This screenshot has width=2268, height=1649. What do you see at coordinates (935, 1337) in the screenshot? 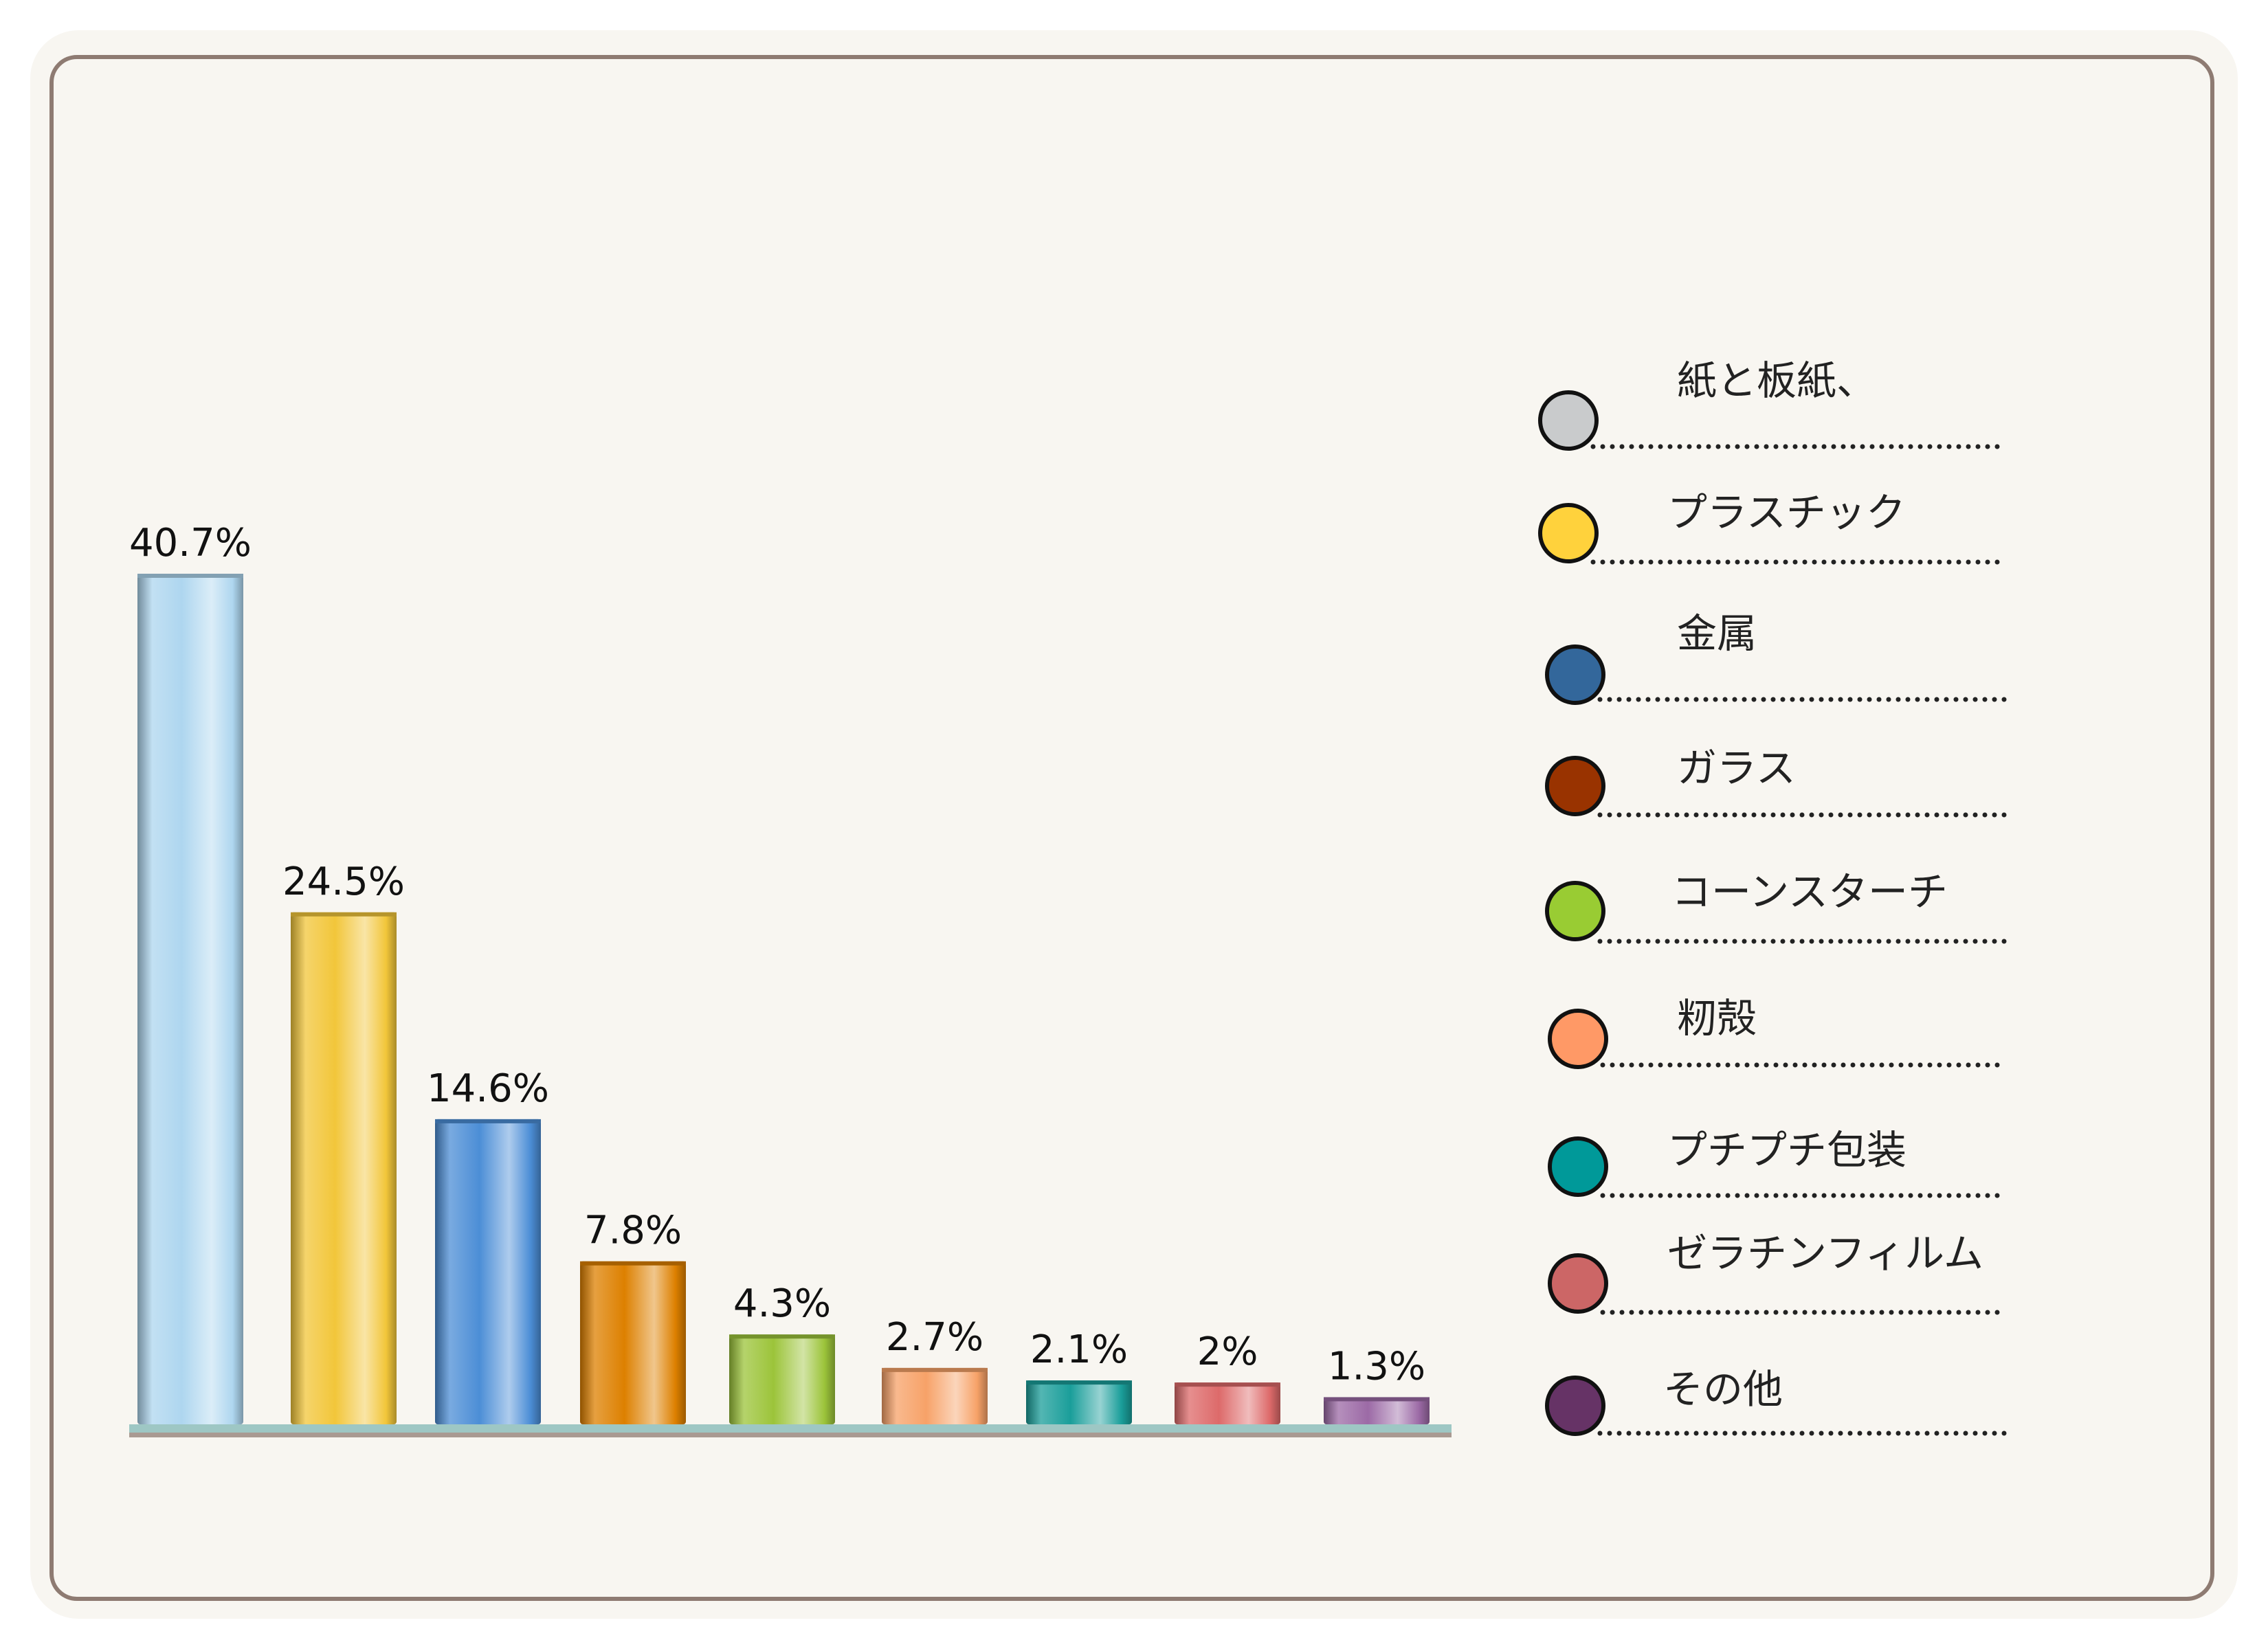
I see `bar-value-label-6: 2.7%` at bounding box center [935, 1337].